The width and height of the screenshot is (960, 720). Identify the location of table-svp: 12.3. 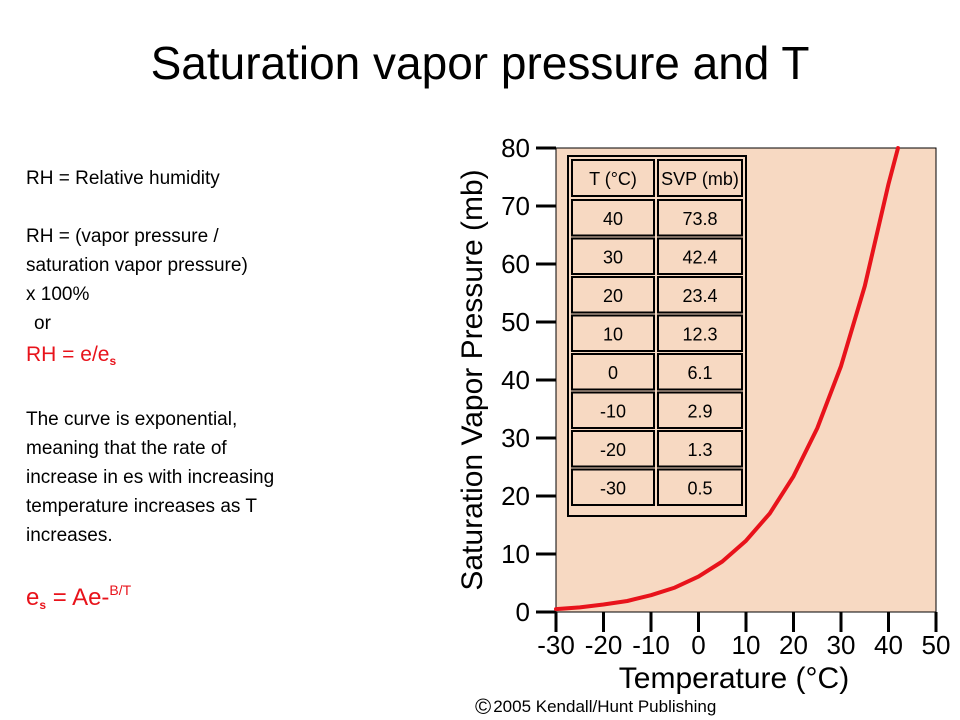
(699, 334).